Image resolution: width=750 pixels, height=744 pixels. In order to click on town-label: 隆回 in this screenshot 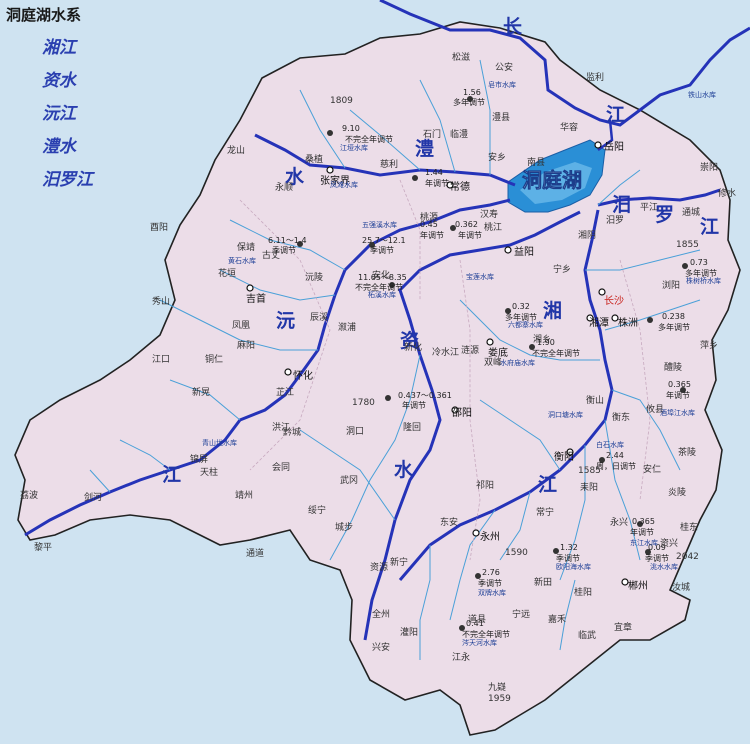, I will do `click(412, 428)`.